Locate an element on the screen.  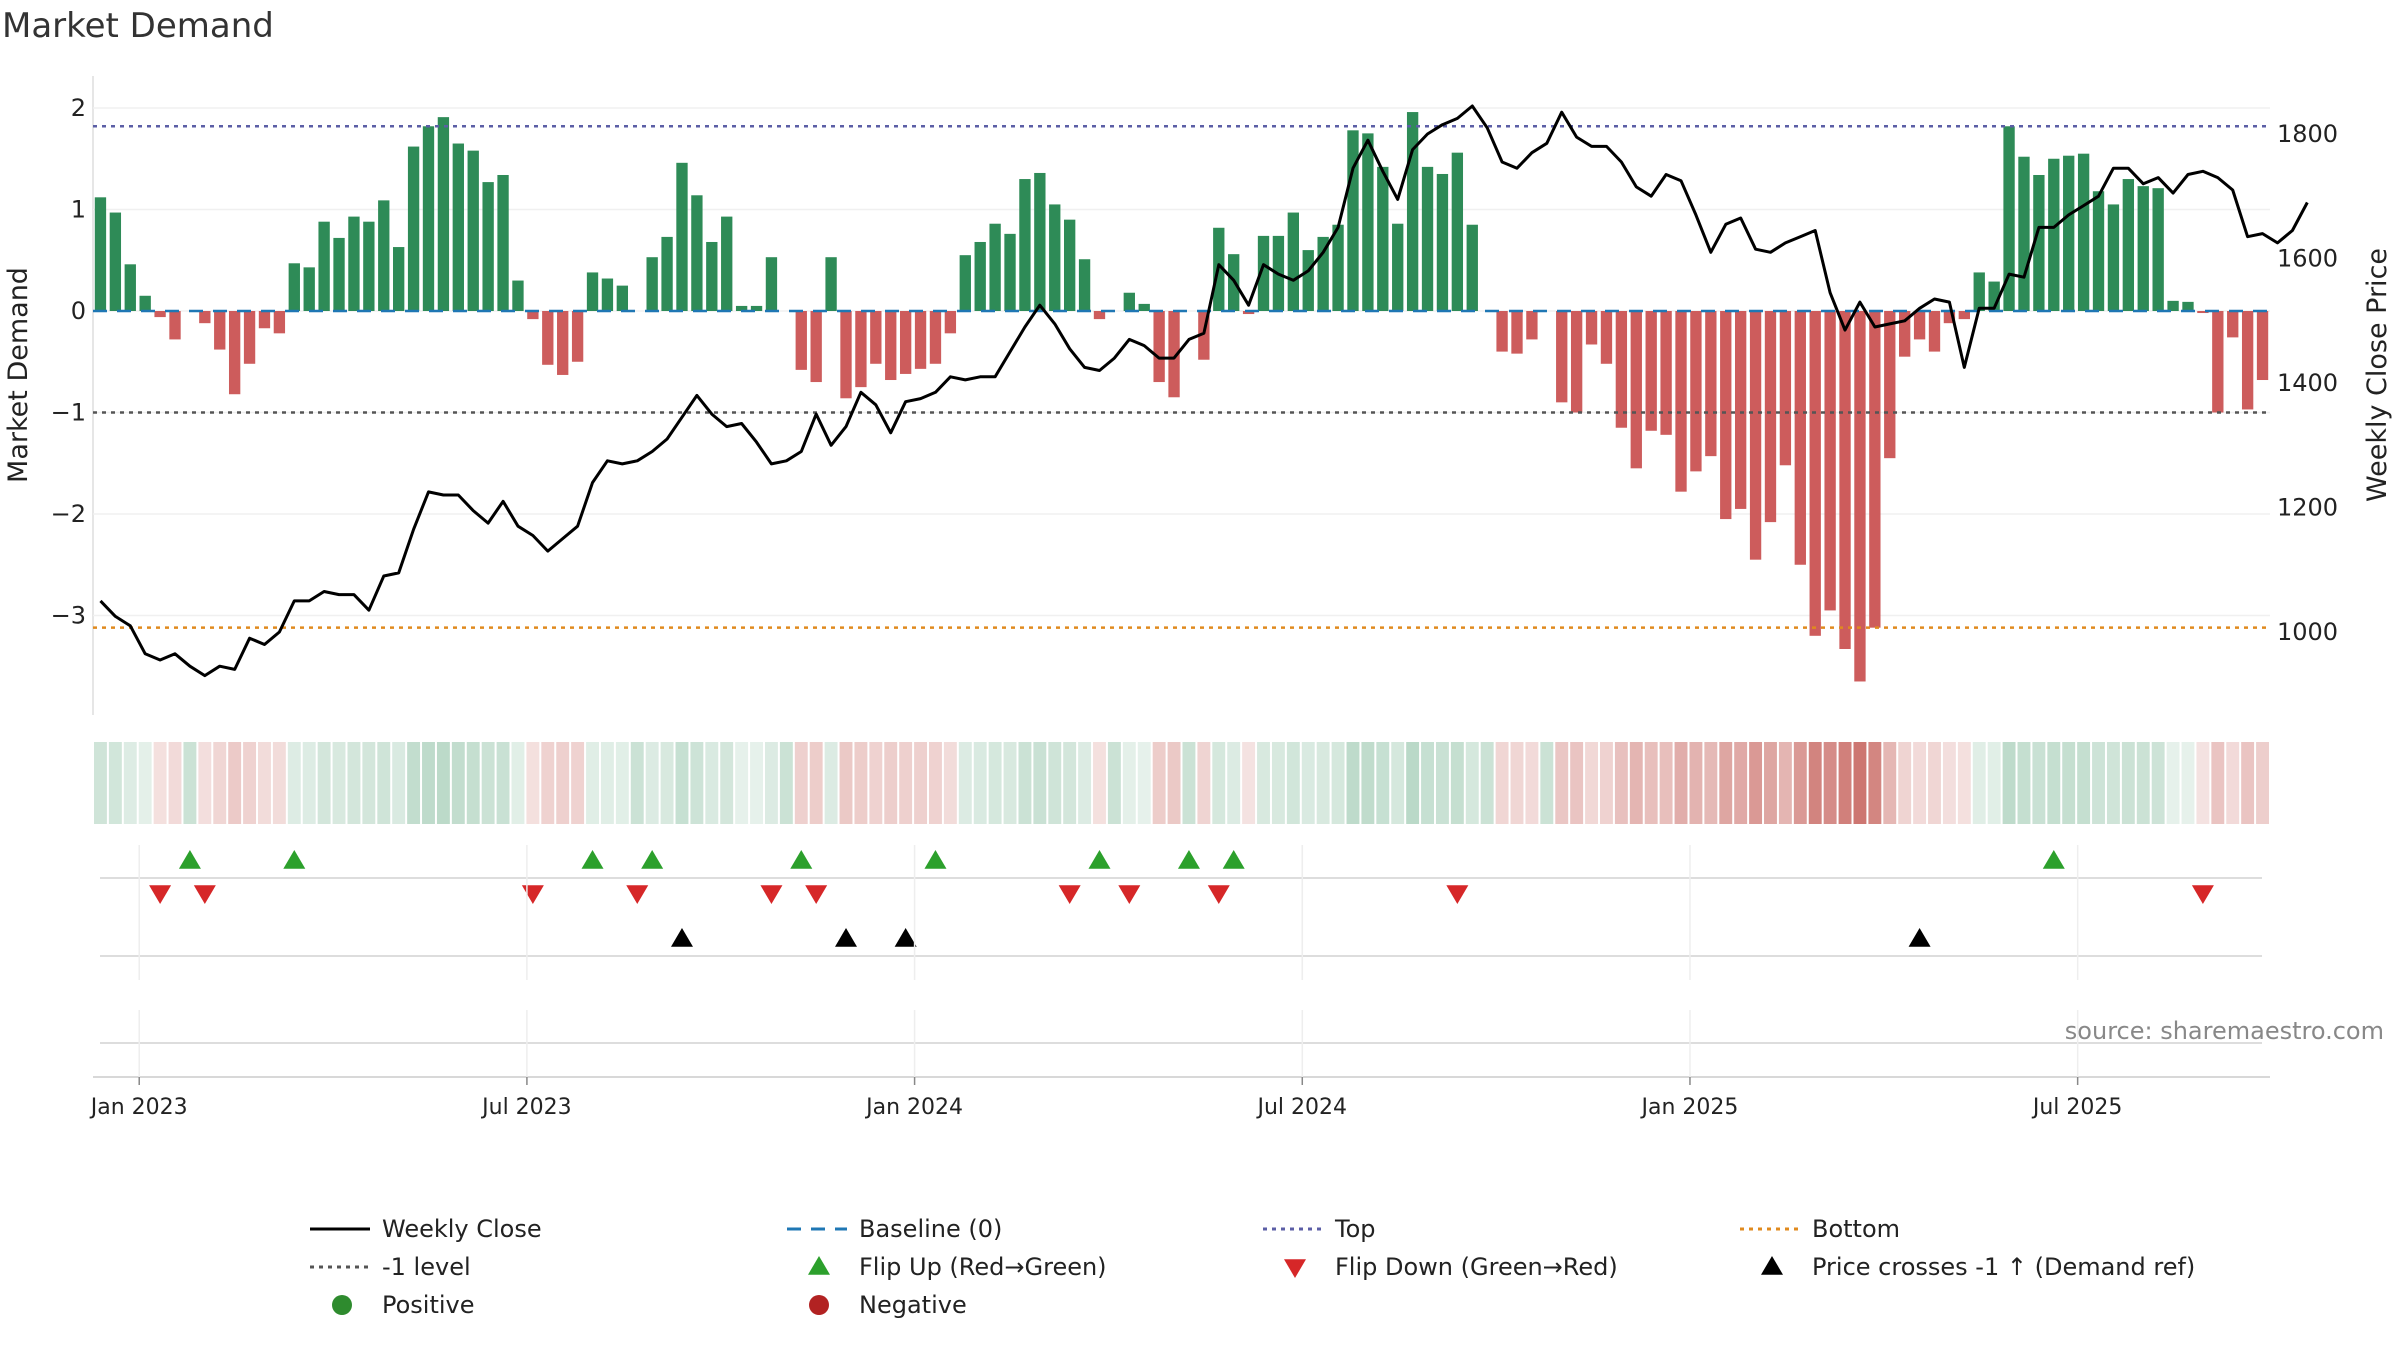
x-tick-label: Jan 2023 is located at coordinates (138, 1107).